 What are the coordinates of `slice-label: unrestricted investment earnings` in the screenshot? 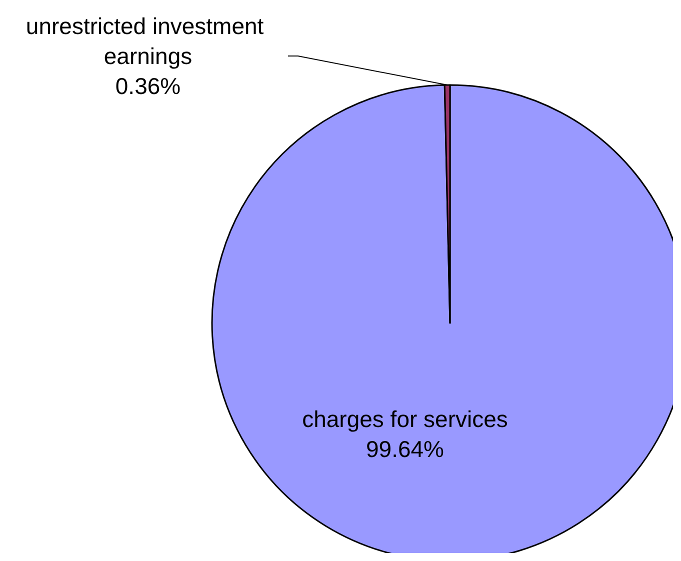 It's located at (148, 41).